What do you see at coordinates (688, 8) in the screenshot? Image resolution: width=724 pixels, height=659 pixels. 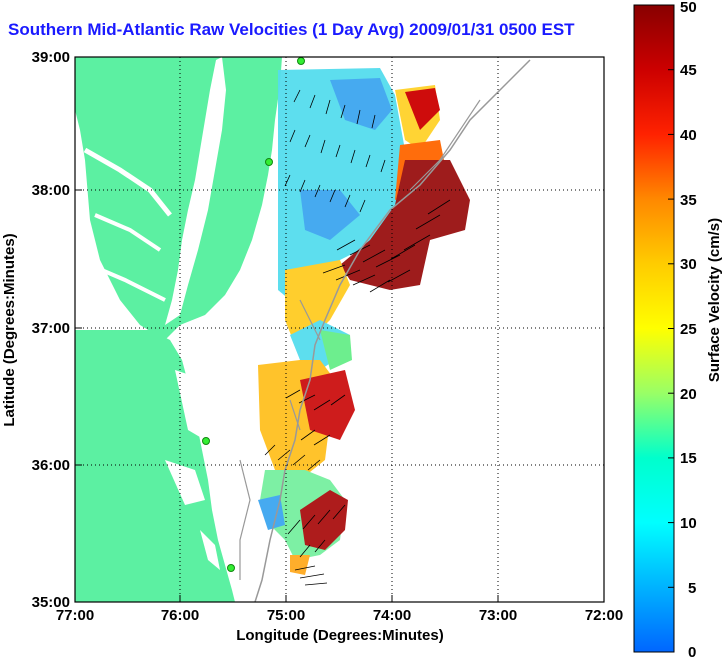 I see `colorbar-tick-label: 50` at bounding box center [688, 8].